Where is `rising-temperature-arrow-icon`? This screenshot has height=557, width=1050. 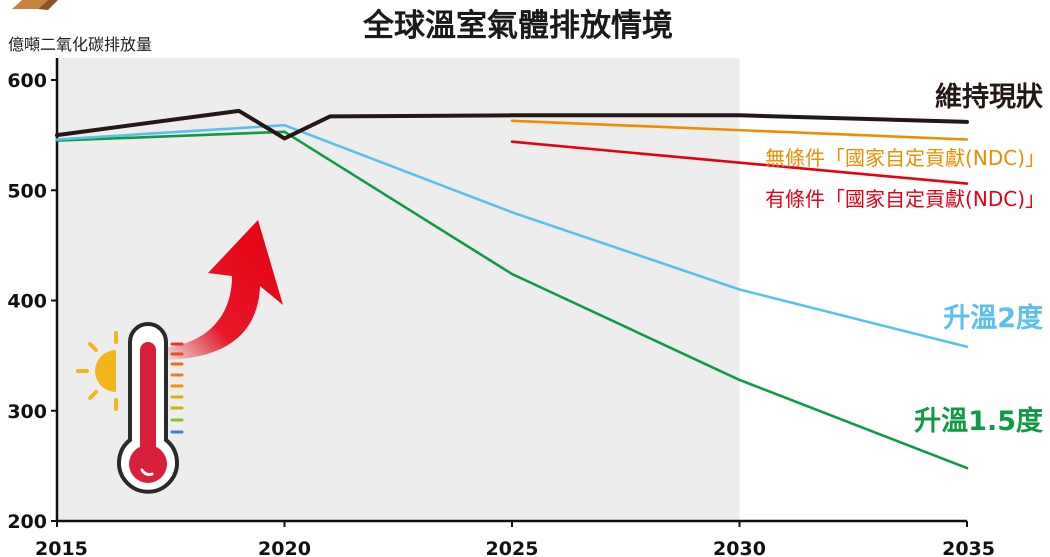 rising-temperature-arrow-icon is located at coordinates (221, 290).